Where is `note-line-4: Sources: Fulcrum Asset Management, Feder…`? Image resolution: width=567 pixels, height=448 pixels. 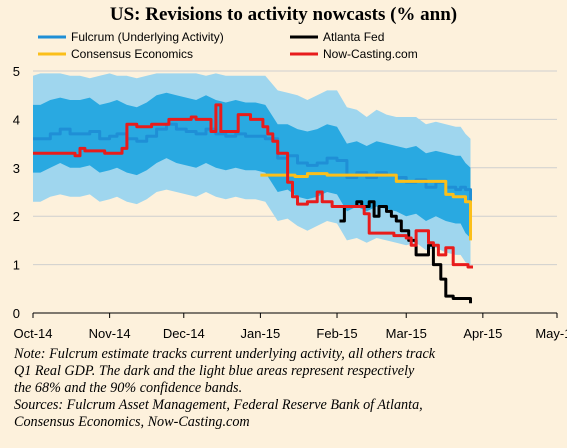 note-line-4: Sources: Fulcrum Asset Management, Feder… is located at coordinates (218, 405).